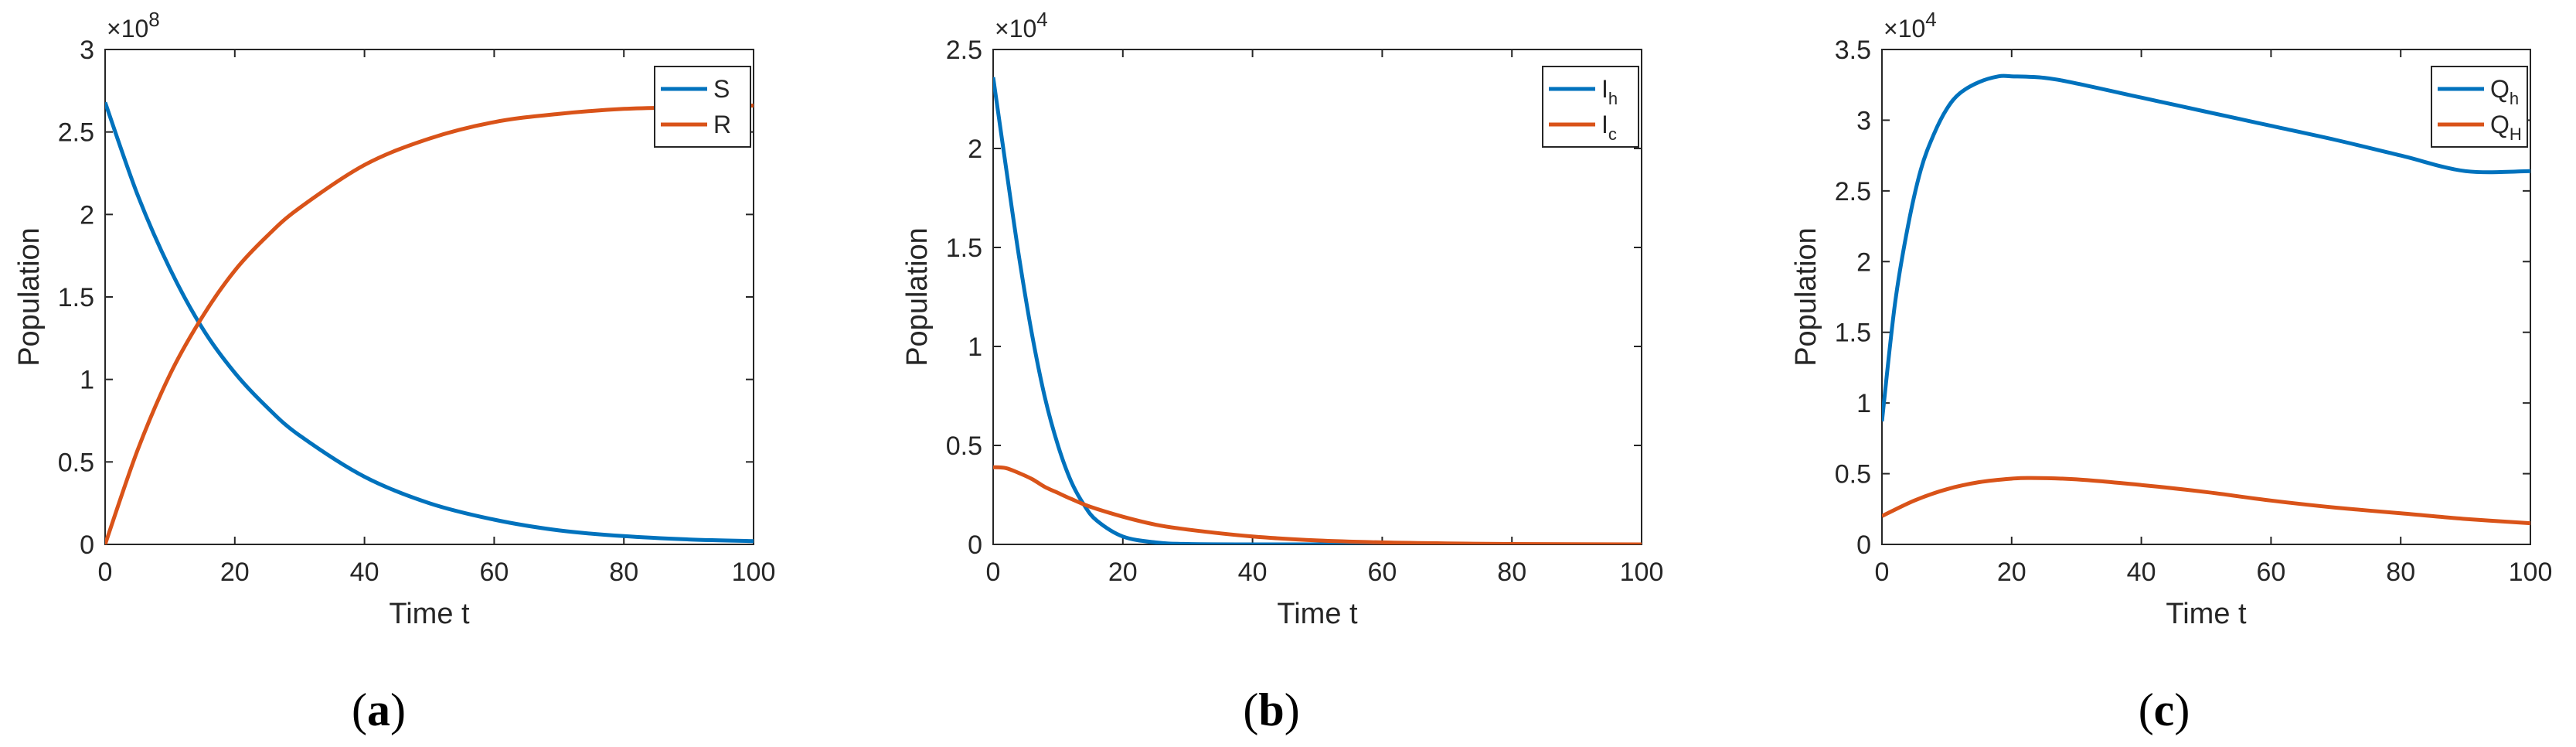 This screenshot has height=747, width=2576. I want to click on legend-entry: Ih, so click(1610, 91).